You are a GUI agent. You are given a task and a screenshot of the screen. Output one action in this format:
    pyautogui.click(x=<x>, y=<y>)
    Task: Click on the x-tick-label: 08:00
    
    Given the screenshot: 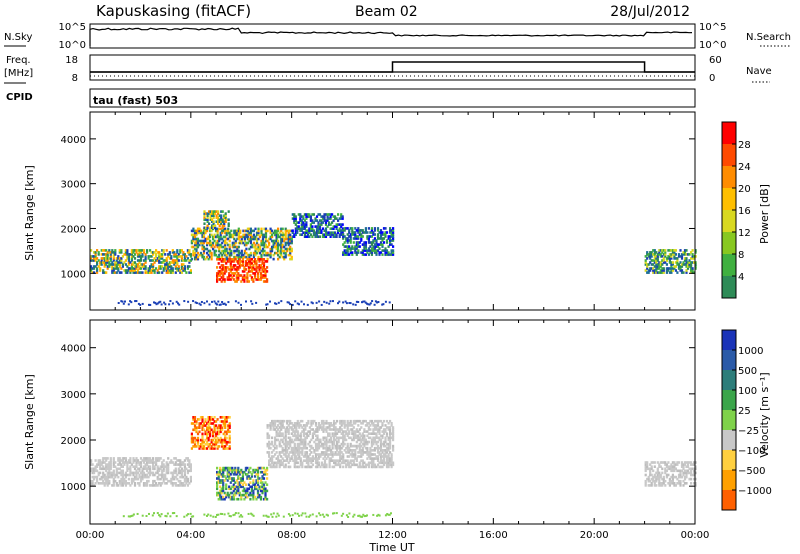 What is the action you would take?
    pyautogui.click(x=291, y=535)
    